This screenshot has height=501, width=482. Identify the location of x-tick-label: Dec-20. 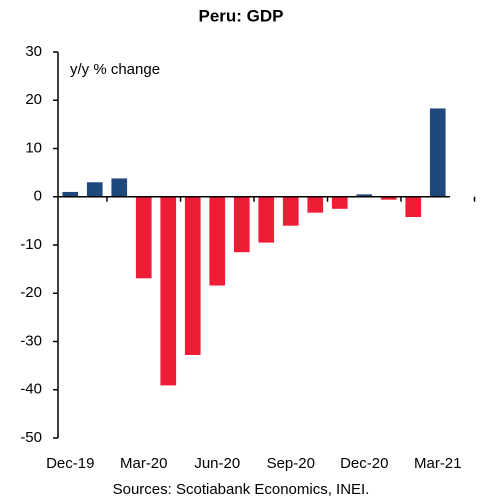
(364, 463).